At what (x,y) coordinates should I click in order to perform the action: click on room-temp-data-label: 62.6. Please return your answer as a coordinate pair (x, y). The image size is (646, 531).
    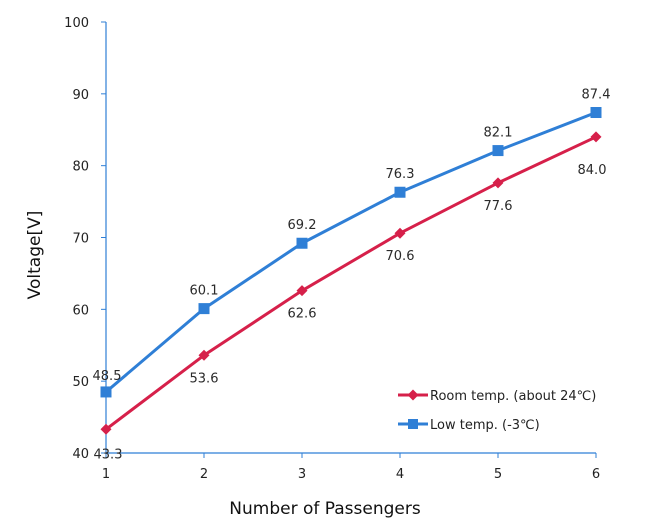
    Looking at the image, I should click on (302, 314).